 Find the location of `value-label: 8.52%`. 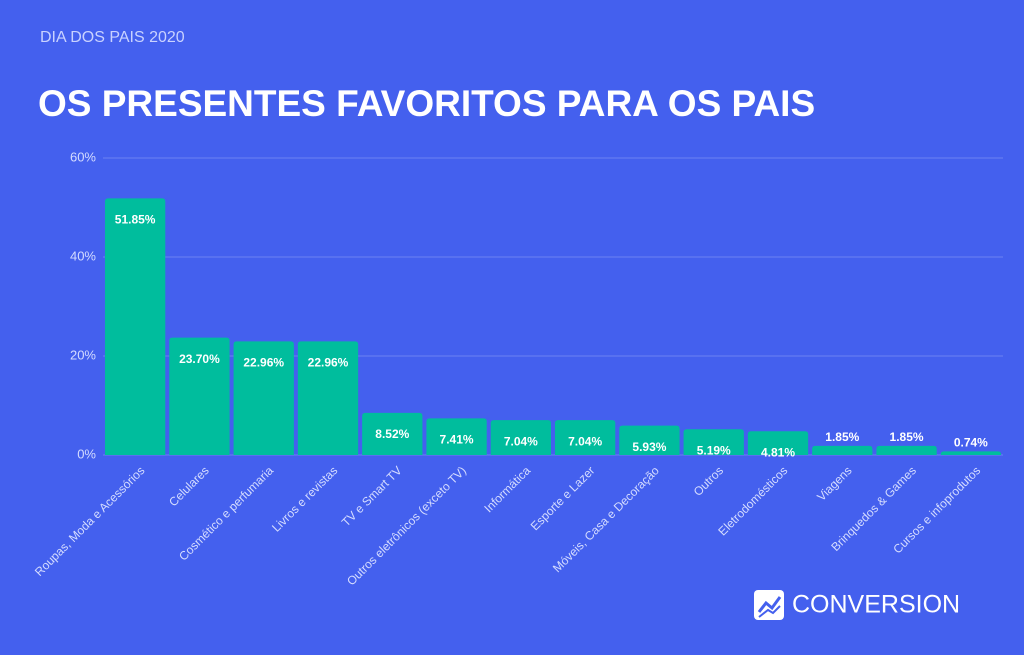

value-label: 8.52% is located at coordinates (392, 434).